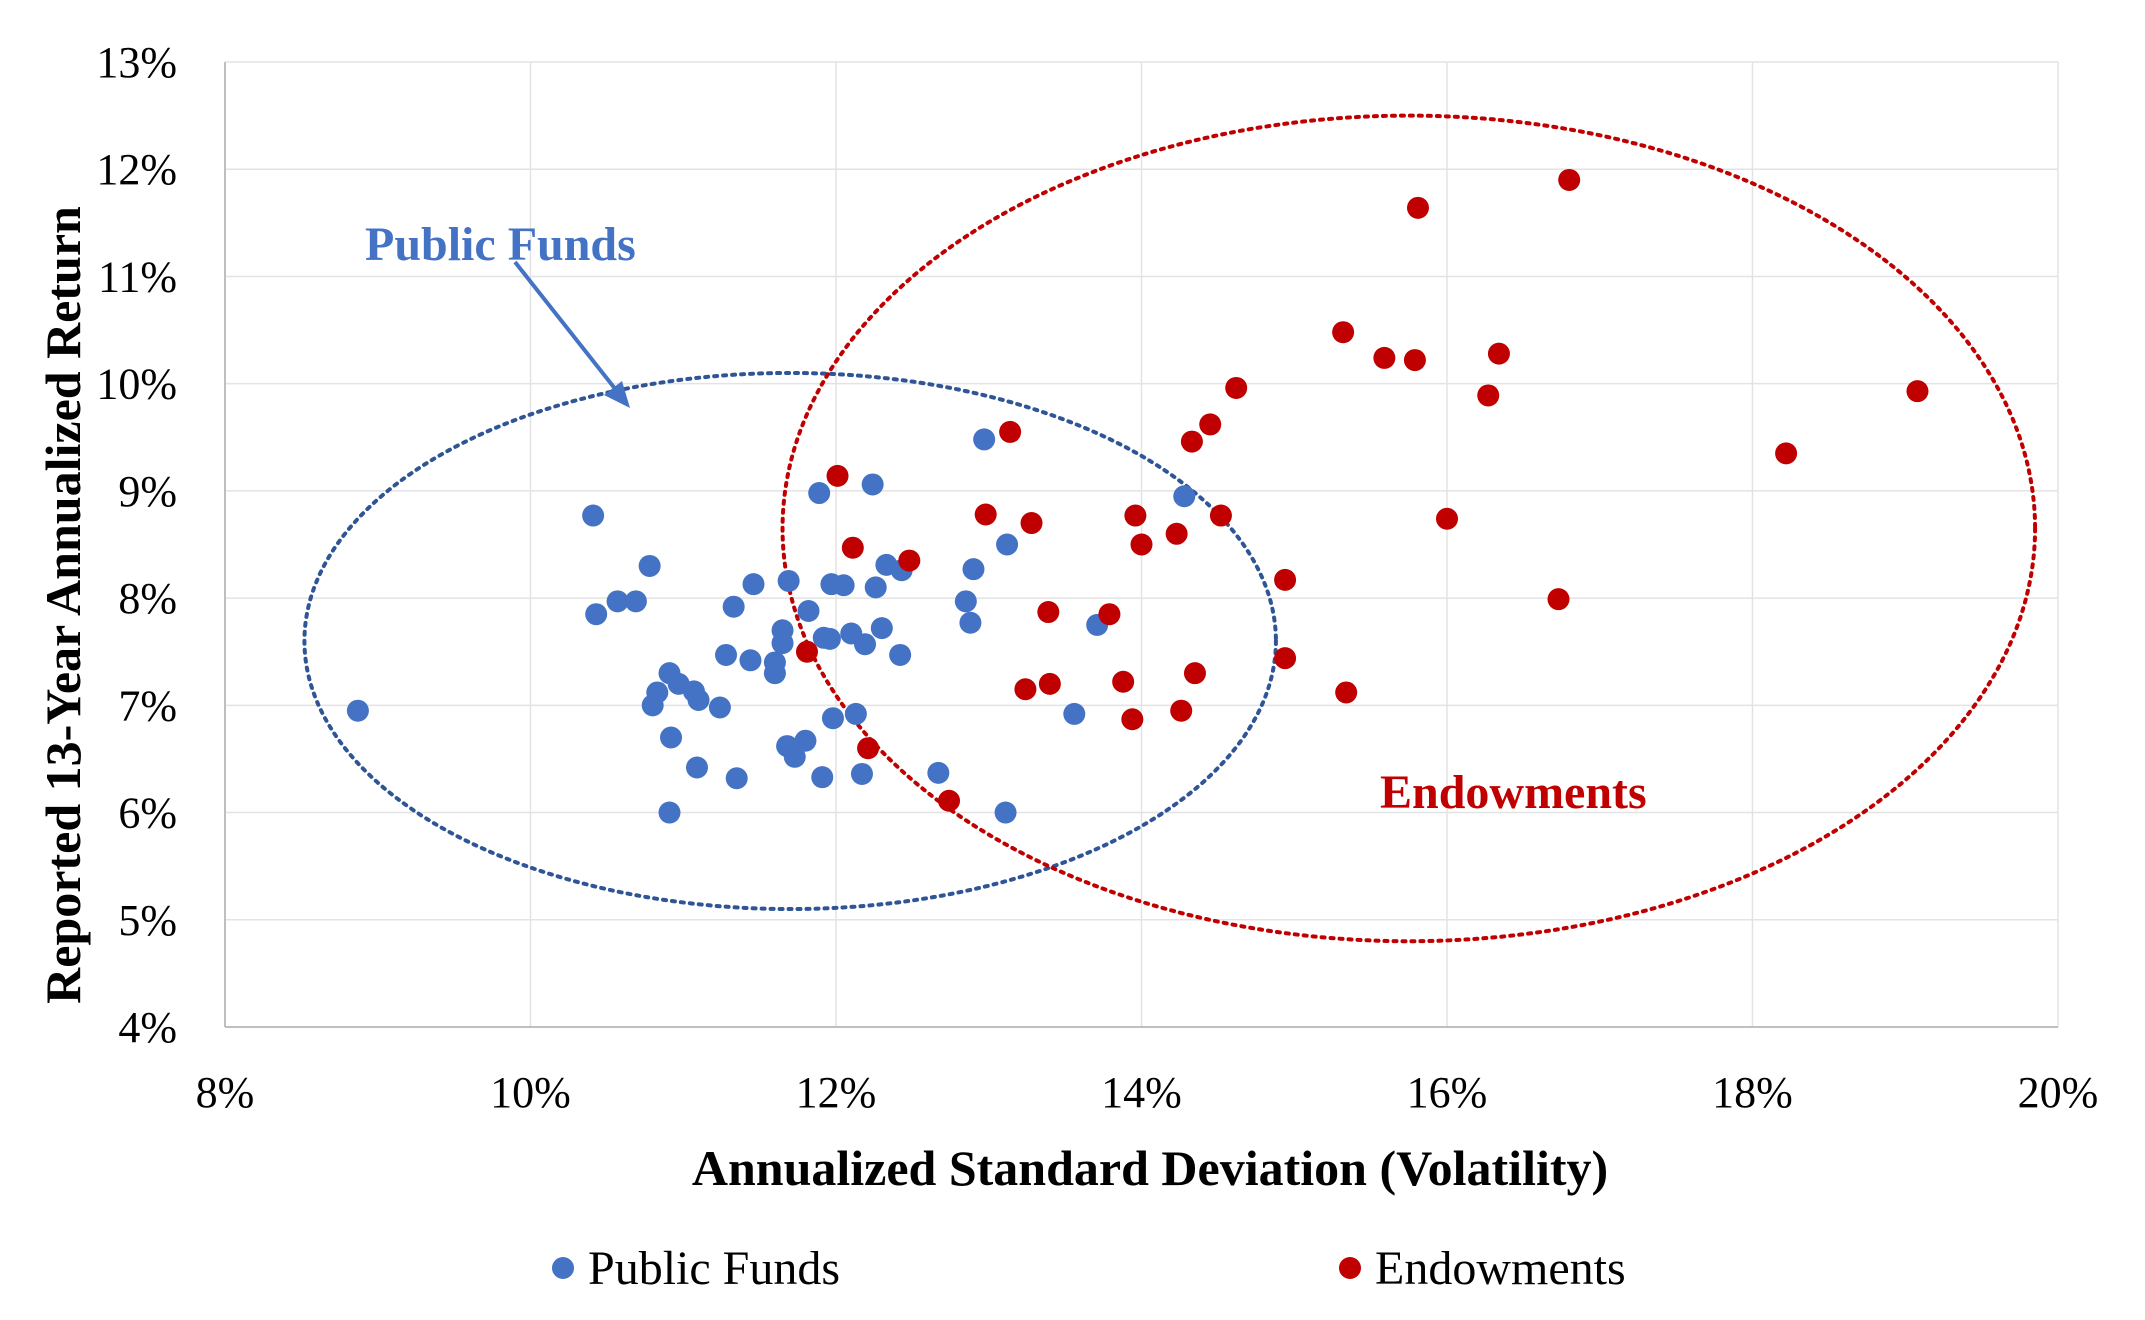 The width and height of the screenshot is (2145, 1320). What do you see at coordinates (563, 1268) in the screenshot?
I see `legend-marker-public-funds` at bounding box center [563, 1268].